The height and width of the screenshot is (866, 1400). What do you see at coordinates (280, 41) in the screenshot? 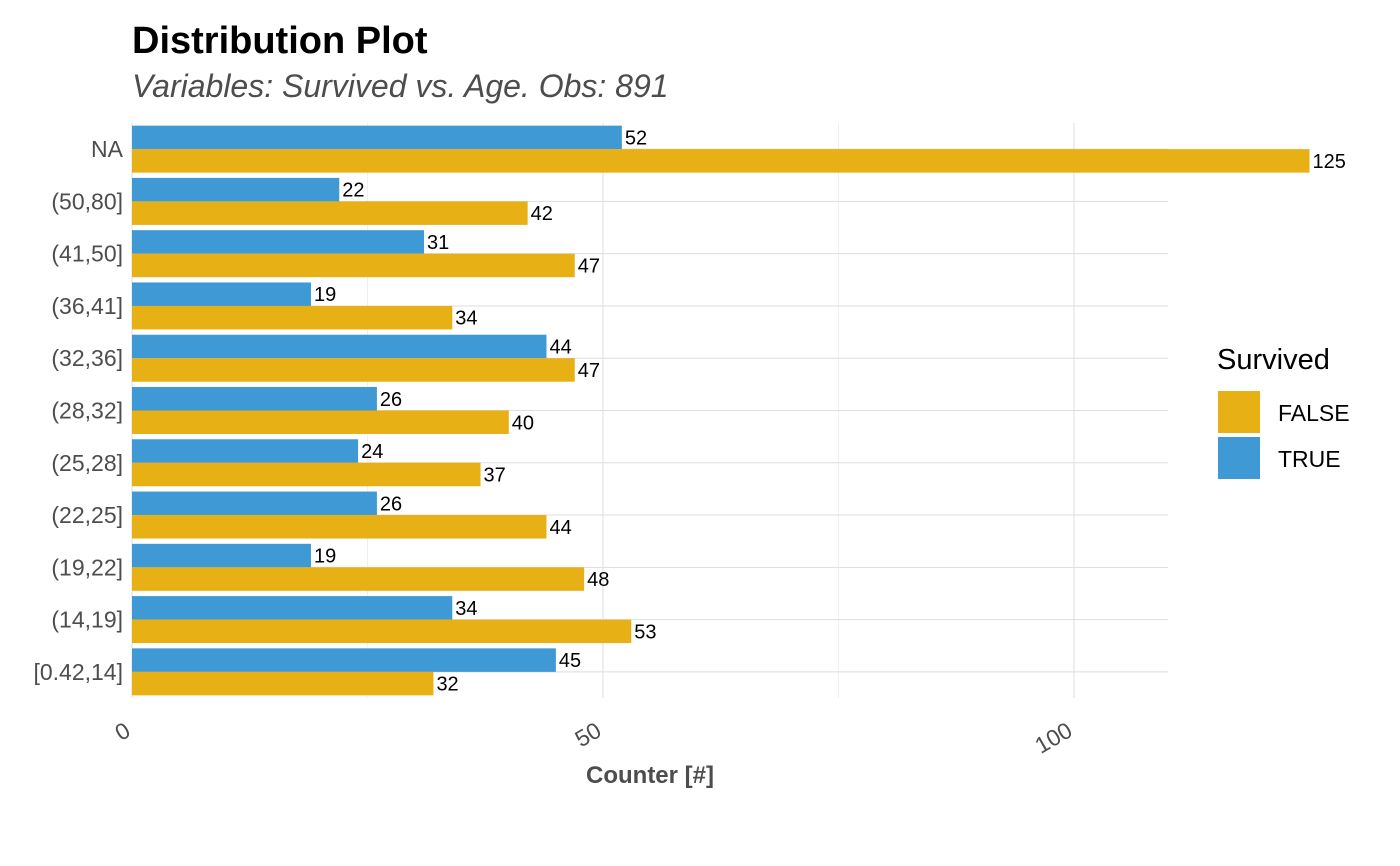
I see `chart-title: Distribution Plot` at bounding box center [280, 41].